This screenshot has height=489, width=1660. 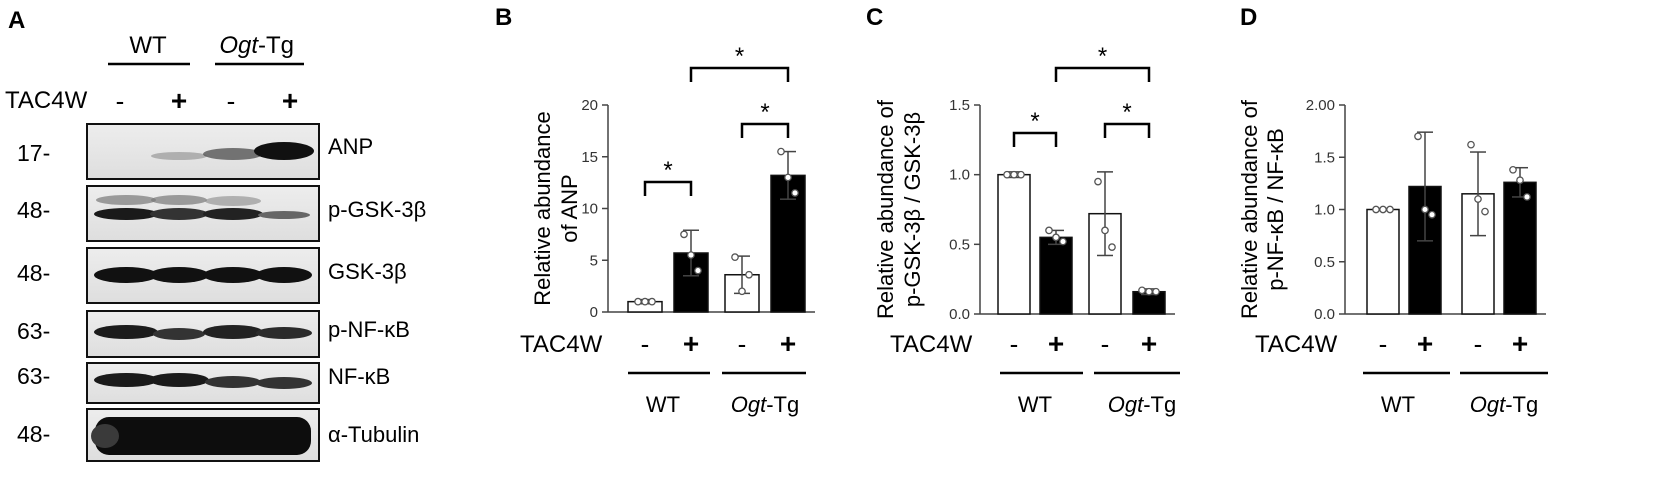 What do you see at coordinates (195, 151) in the screenshot?
I see `blot-anp: 17- ANP` at bounding box center [195, 151].